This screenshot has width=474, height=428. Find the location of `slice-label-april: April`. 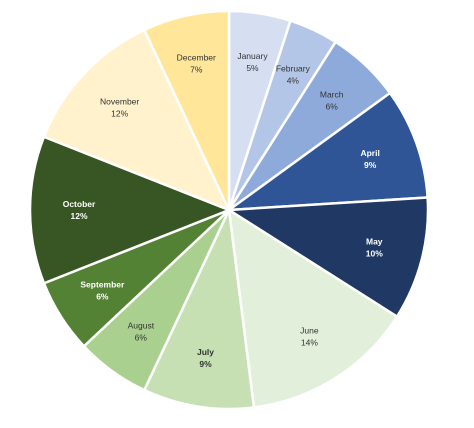

slice-label-april: April is located at coordinates (369, 153).